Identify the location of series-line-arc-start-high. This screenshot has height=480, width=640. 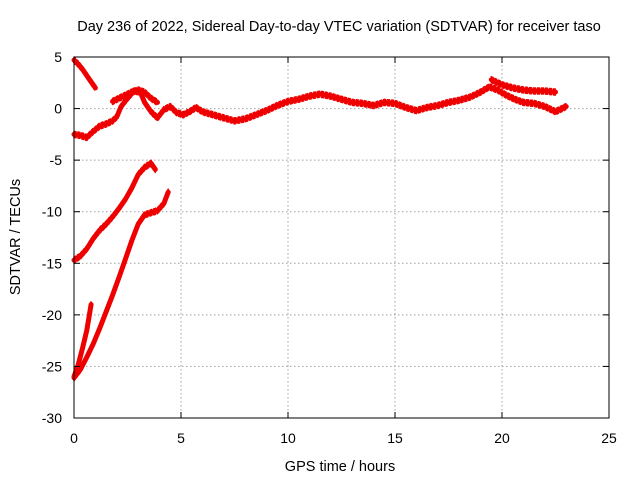
(84, 74).